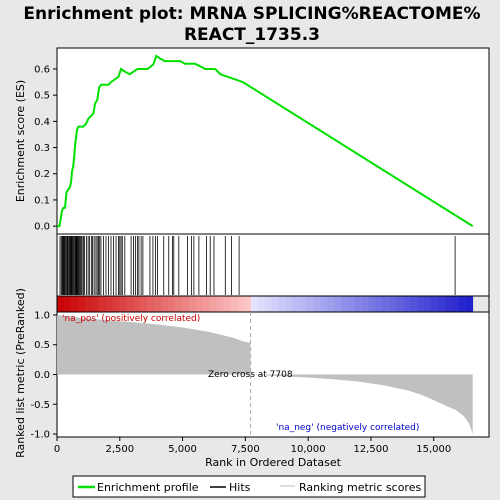 This screenshot has width=500, height=500. I want to click on positive-correlation-label: 'na_pos' (positively correlated), so click(131, 319).